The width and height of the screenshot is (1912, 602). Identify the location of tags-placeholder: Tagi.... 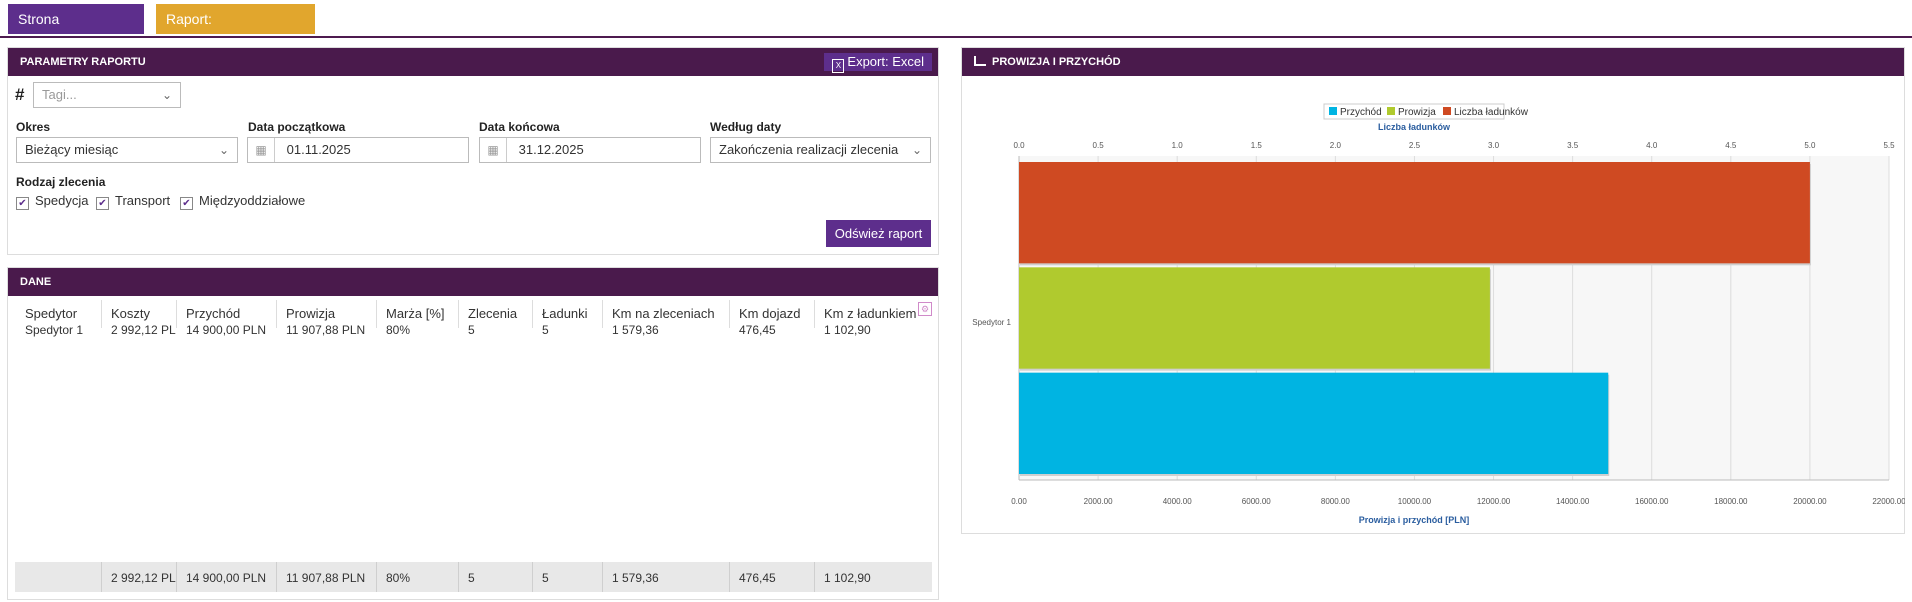
(59, 94).